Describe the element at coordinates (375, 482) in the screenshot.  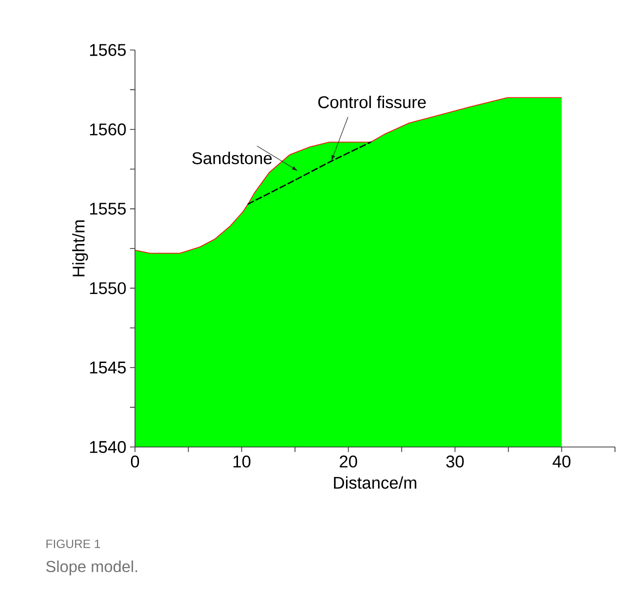
I see `x-axis-title: Distance/m` at that location.